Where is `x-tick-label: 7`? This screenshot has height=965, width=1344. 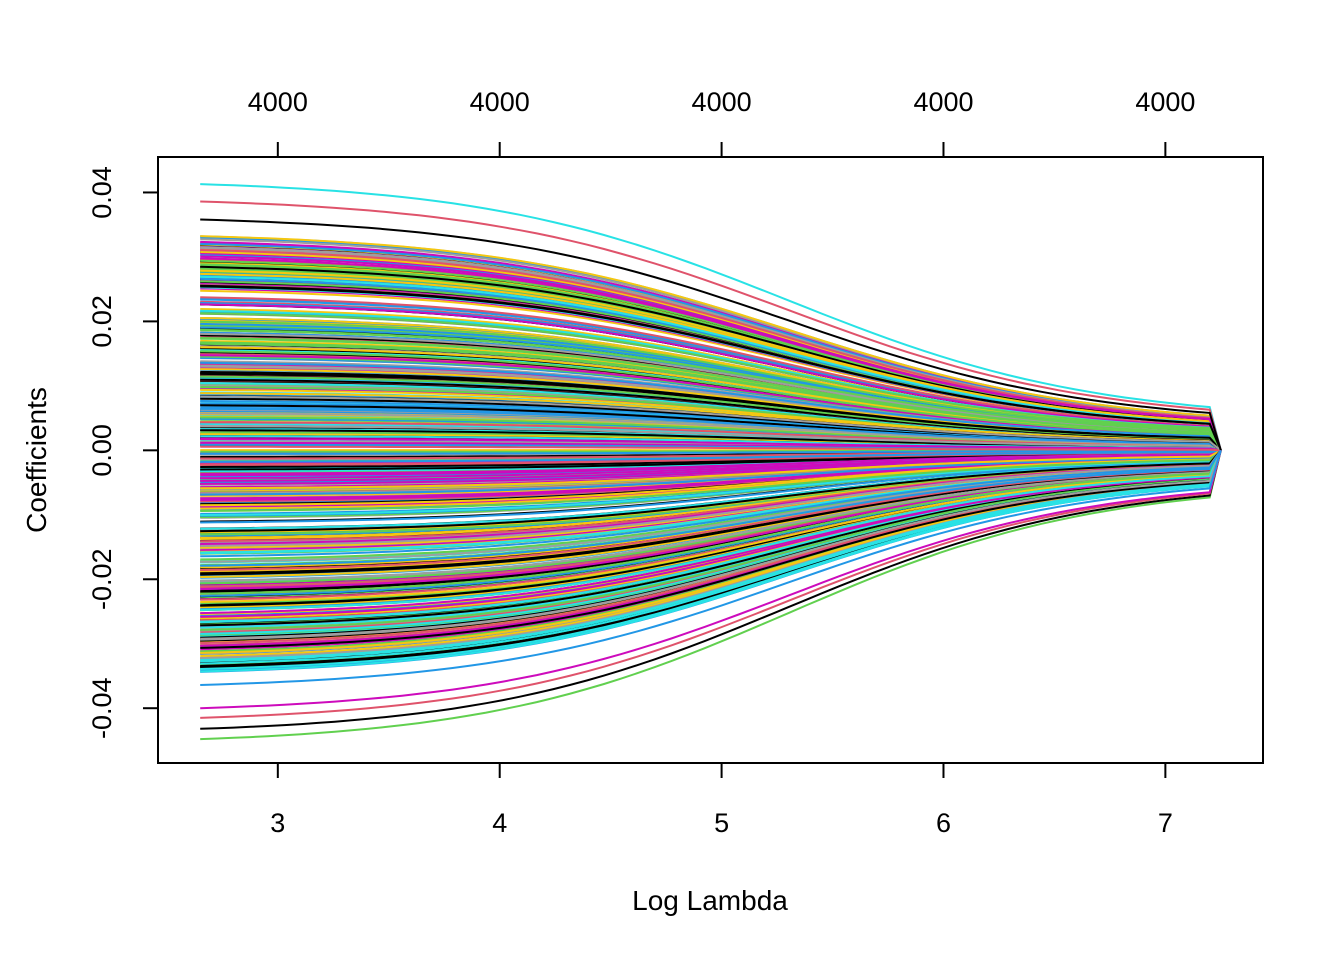 x-tick-label: 7 is located at coordinates (1165, 823).